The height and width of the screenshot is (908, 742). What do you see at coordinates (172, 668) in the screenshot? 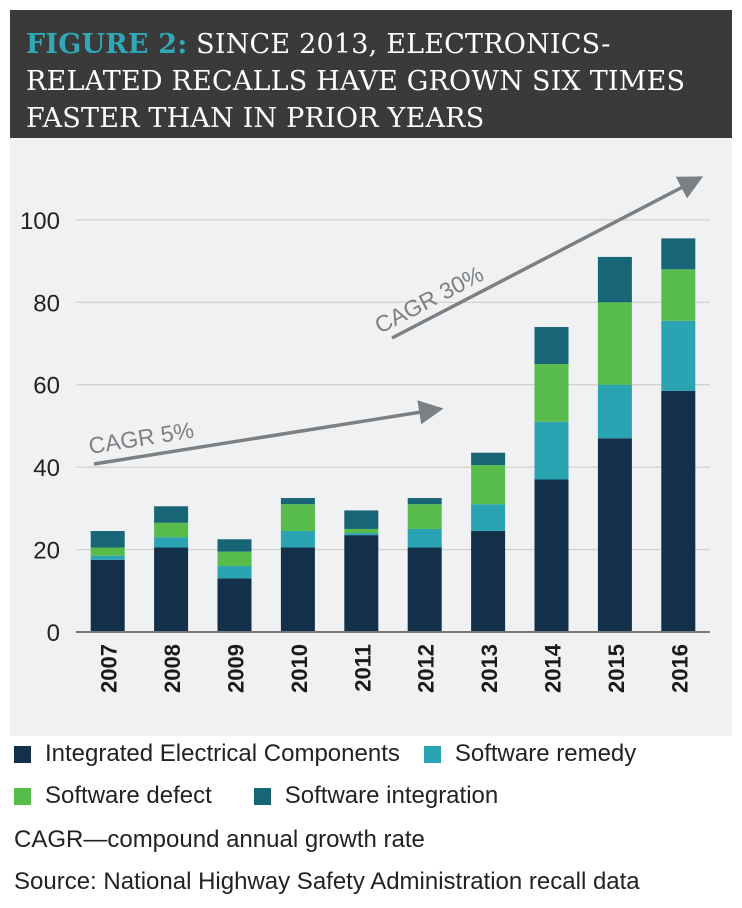
I see `x-tick-label-2008: 2008` at bounding box center [172, 668].